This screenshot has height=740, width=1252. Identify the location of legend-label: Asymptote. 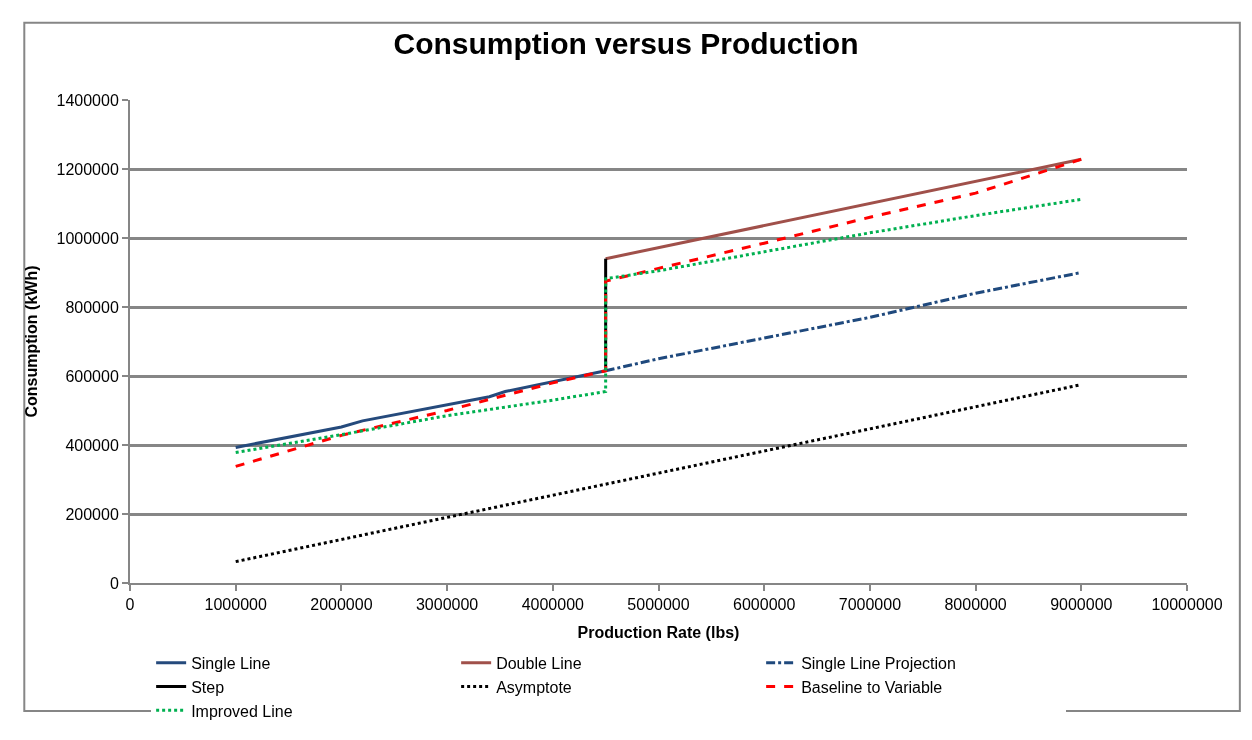
(534, 687).